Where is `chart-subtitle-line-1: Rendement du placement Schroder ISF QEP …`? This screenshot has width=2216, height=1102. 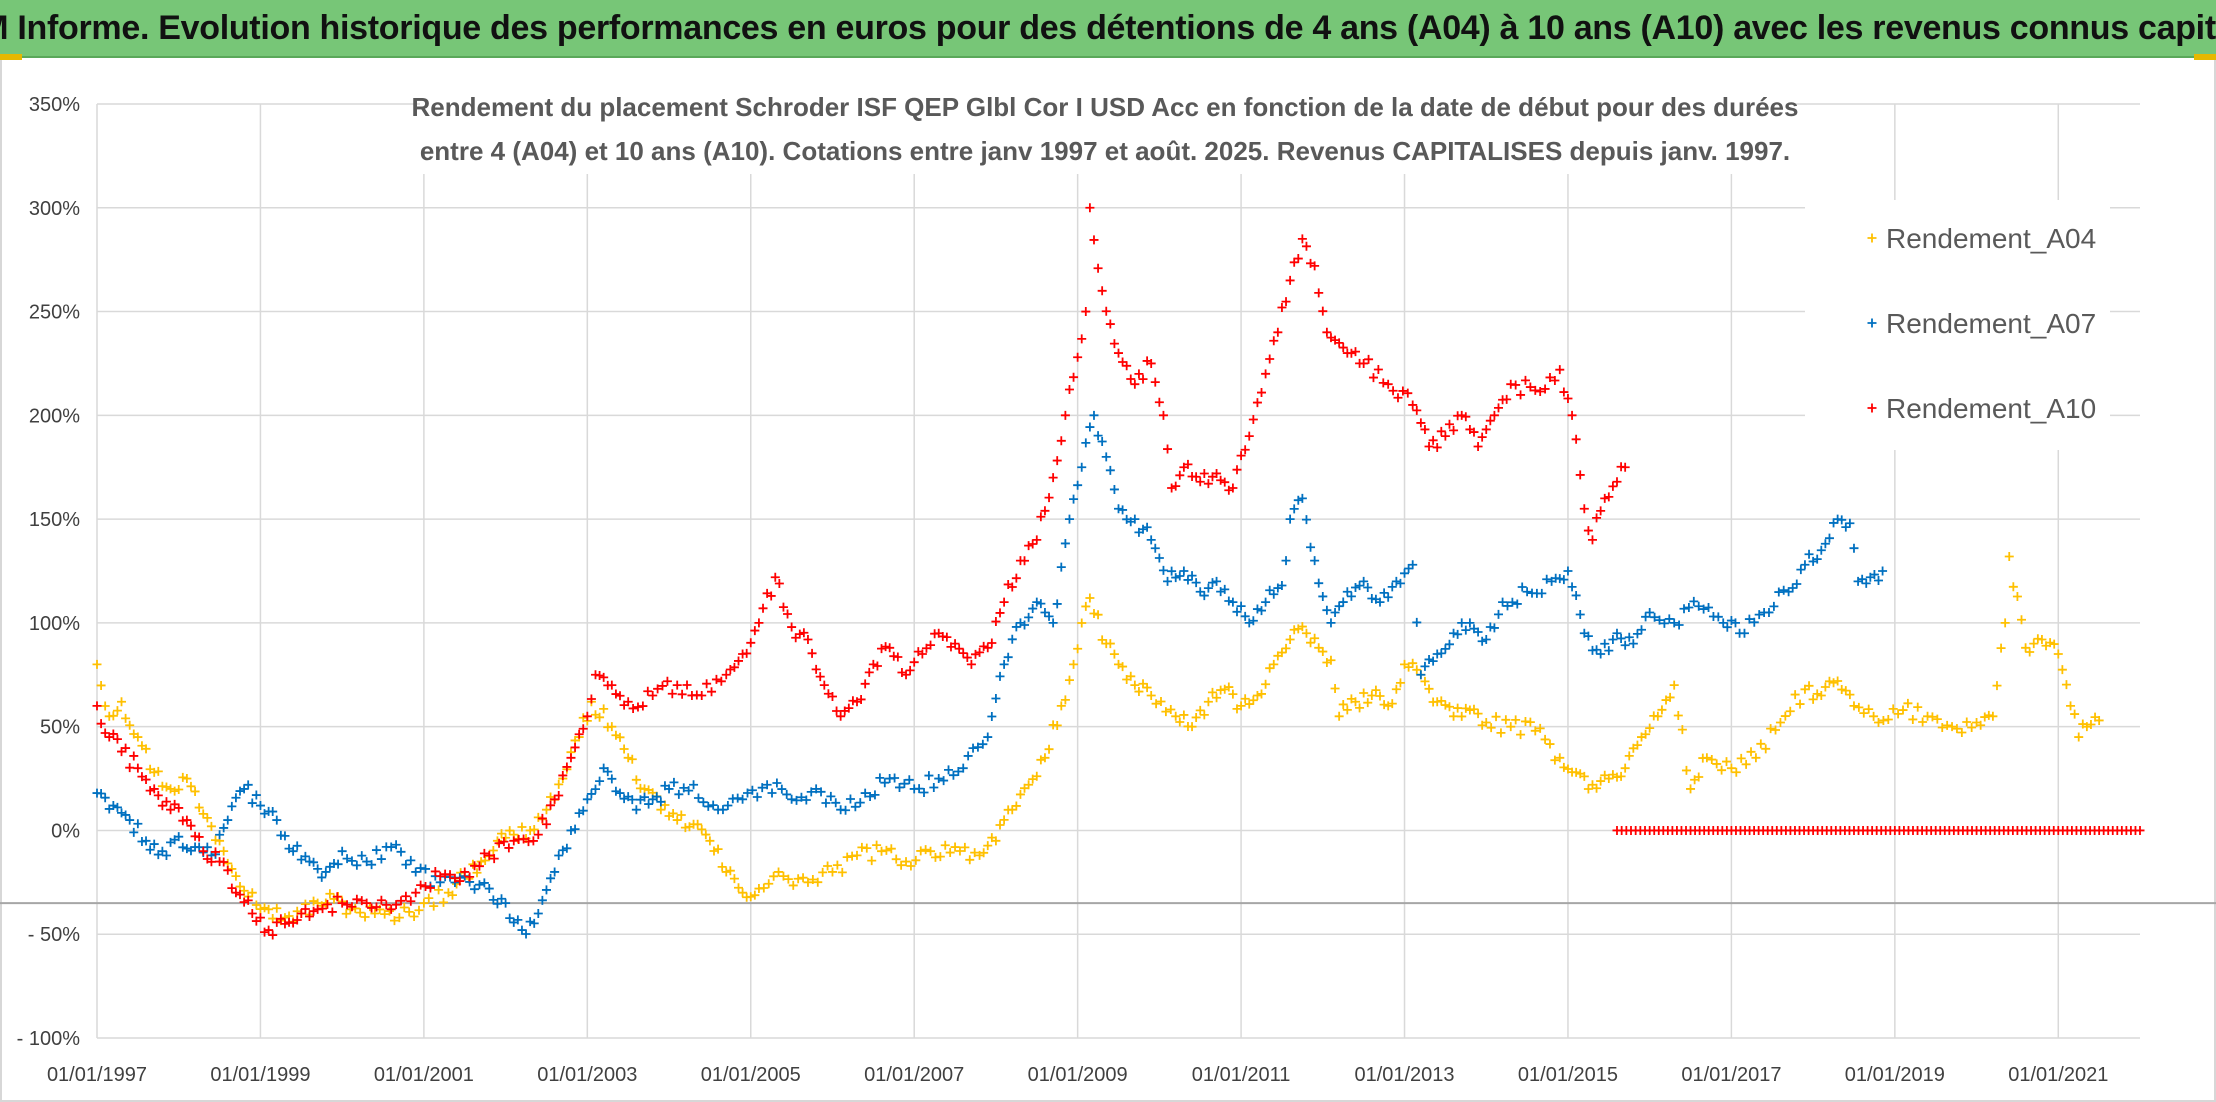 chart-subtitle-line-1: Rendement du placement Schroder ISF QEP … is located at coordinates (1105, 107).